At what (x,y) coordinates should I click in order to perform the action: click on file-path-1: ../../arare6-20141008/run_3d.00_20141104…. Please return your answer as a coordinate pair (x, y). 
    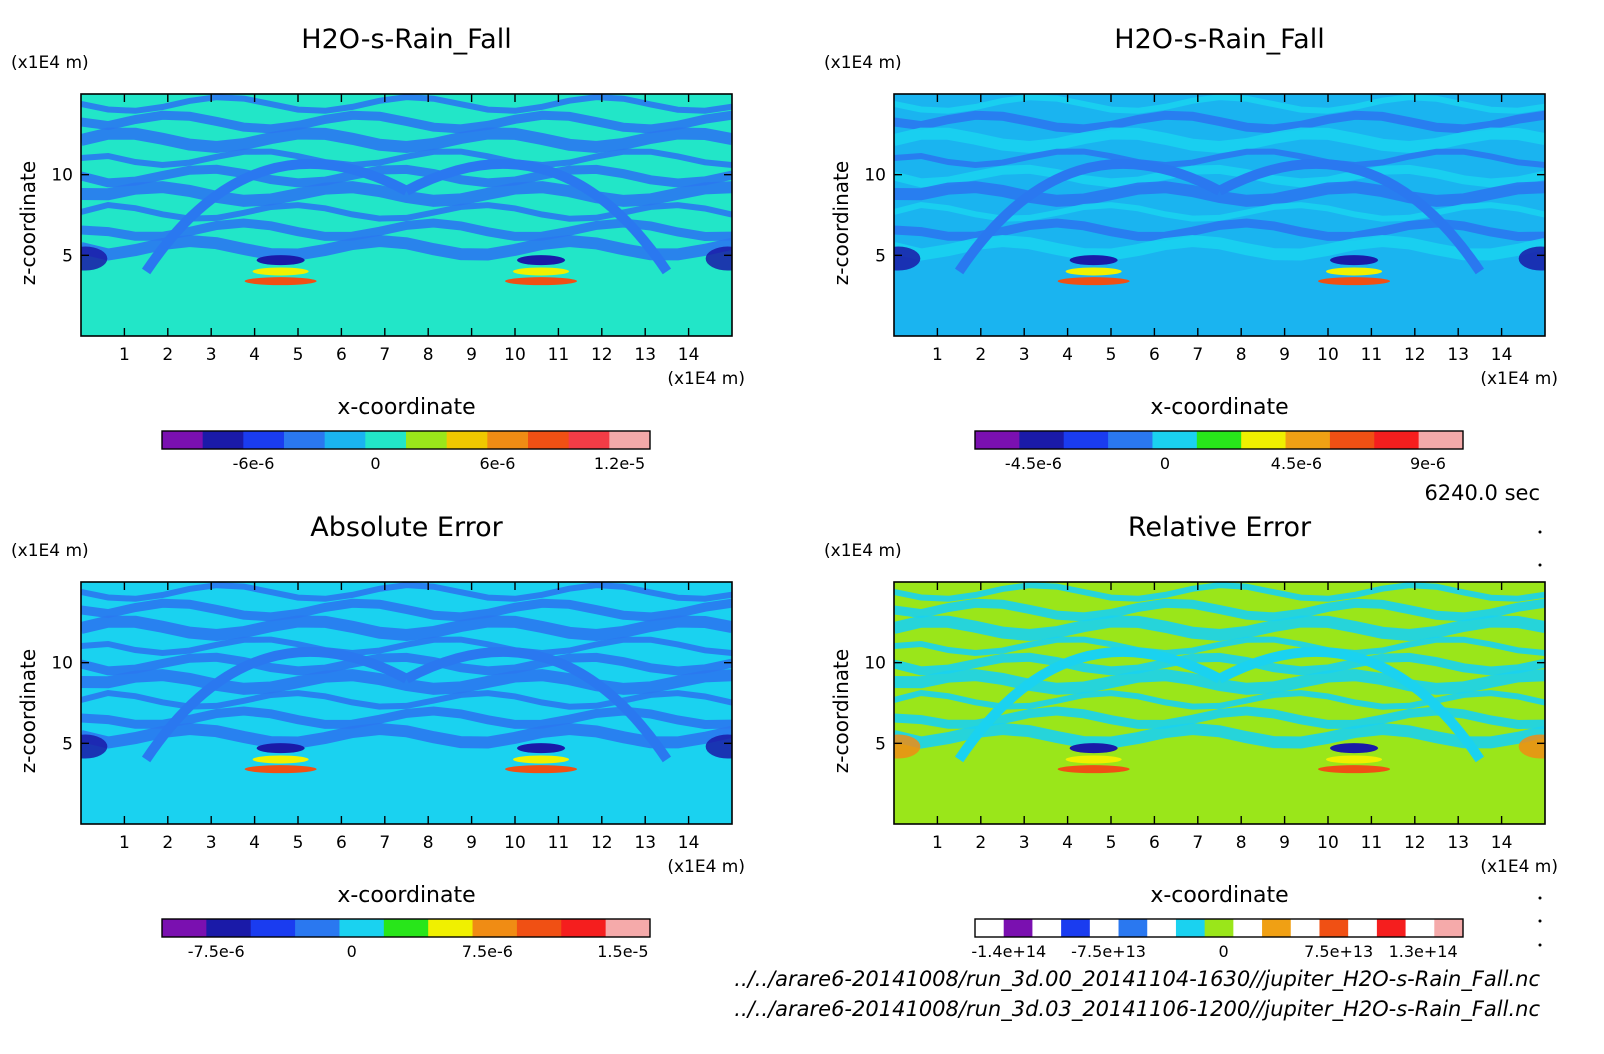
    Looking at the image, I should click on (1137, 979).